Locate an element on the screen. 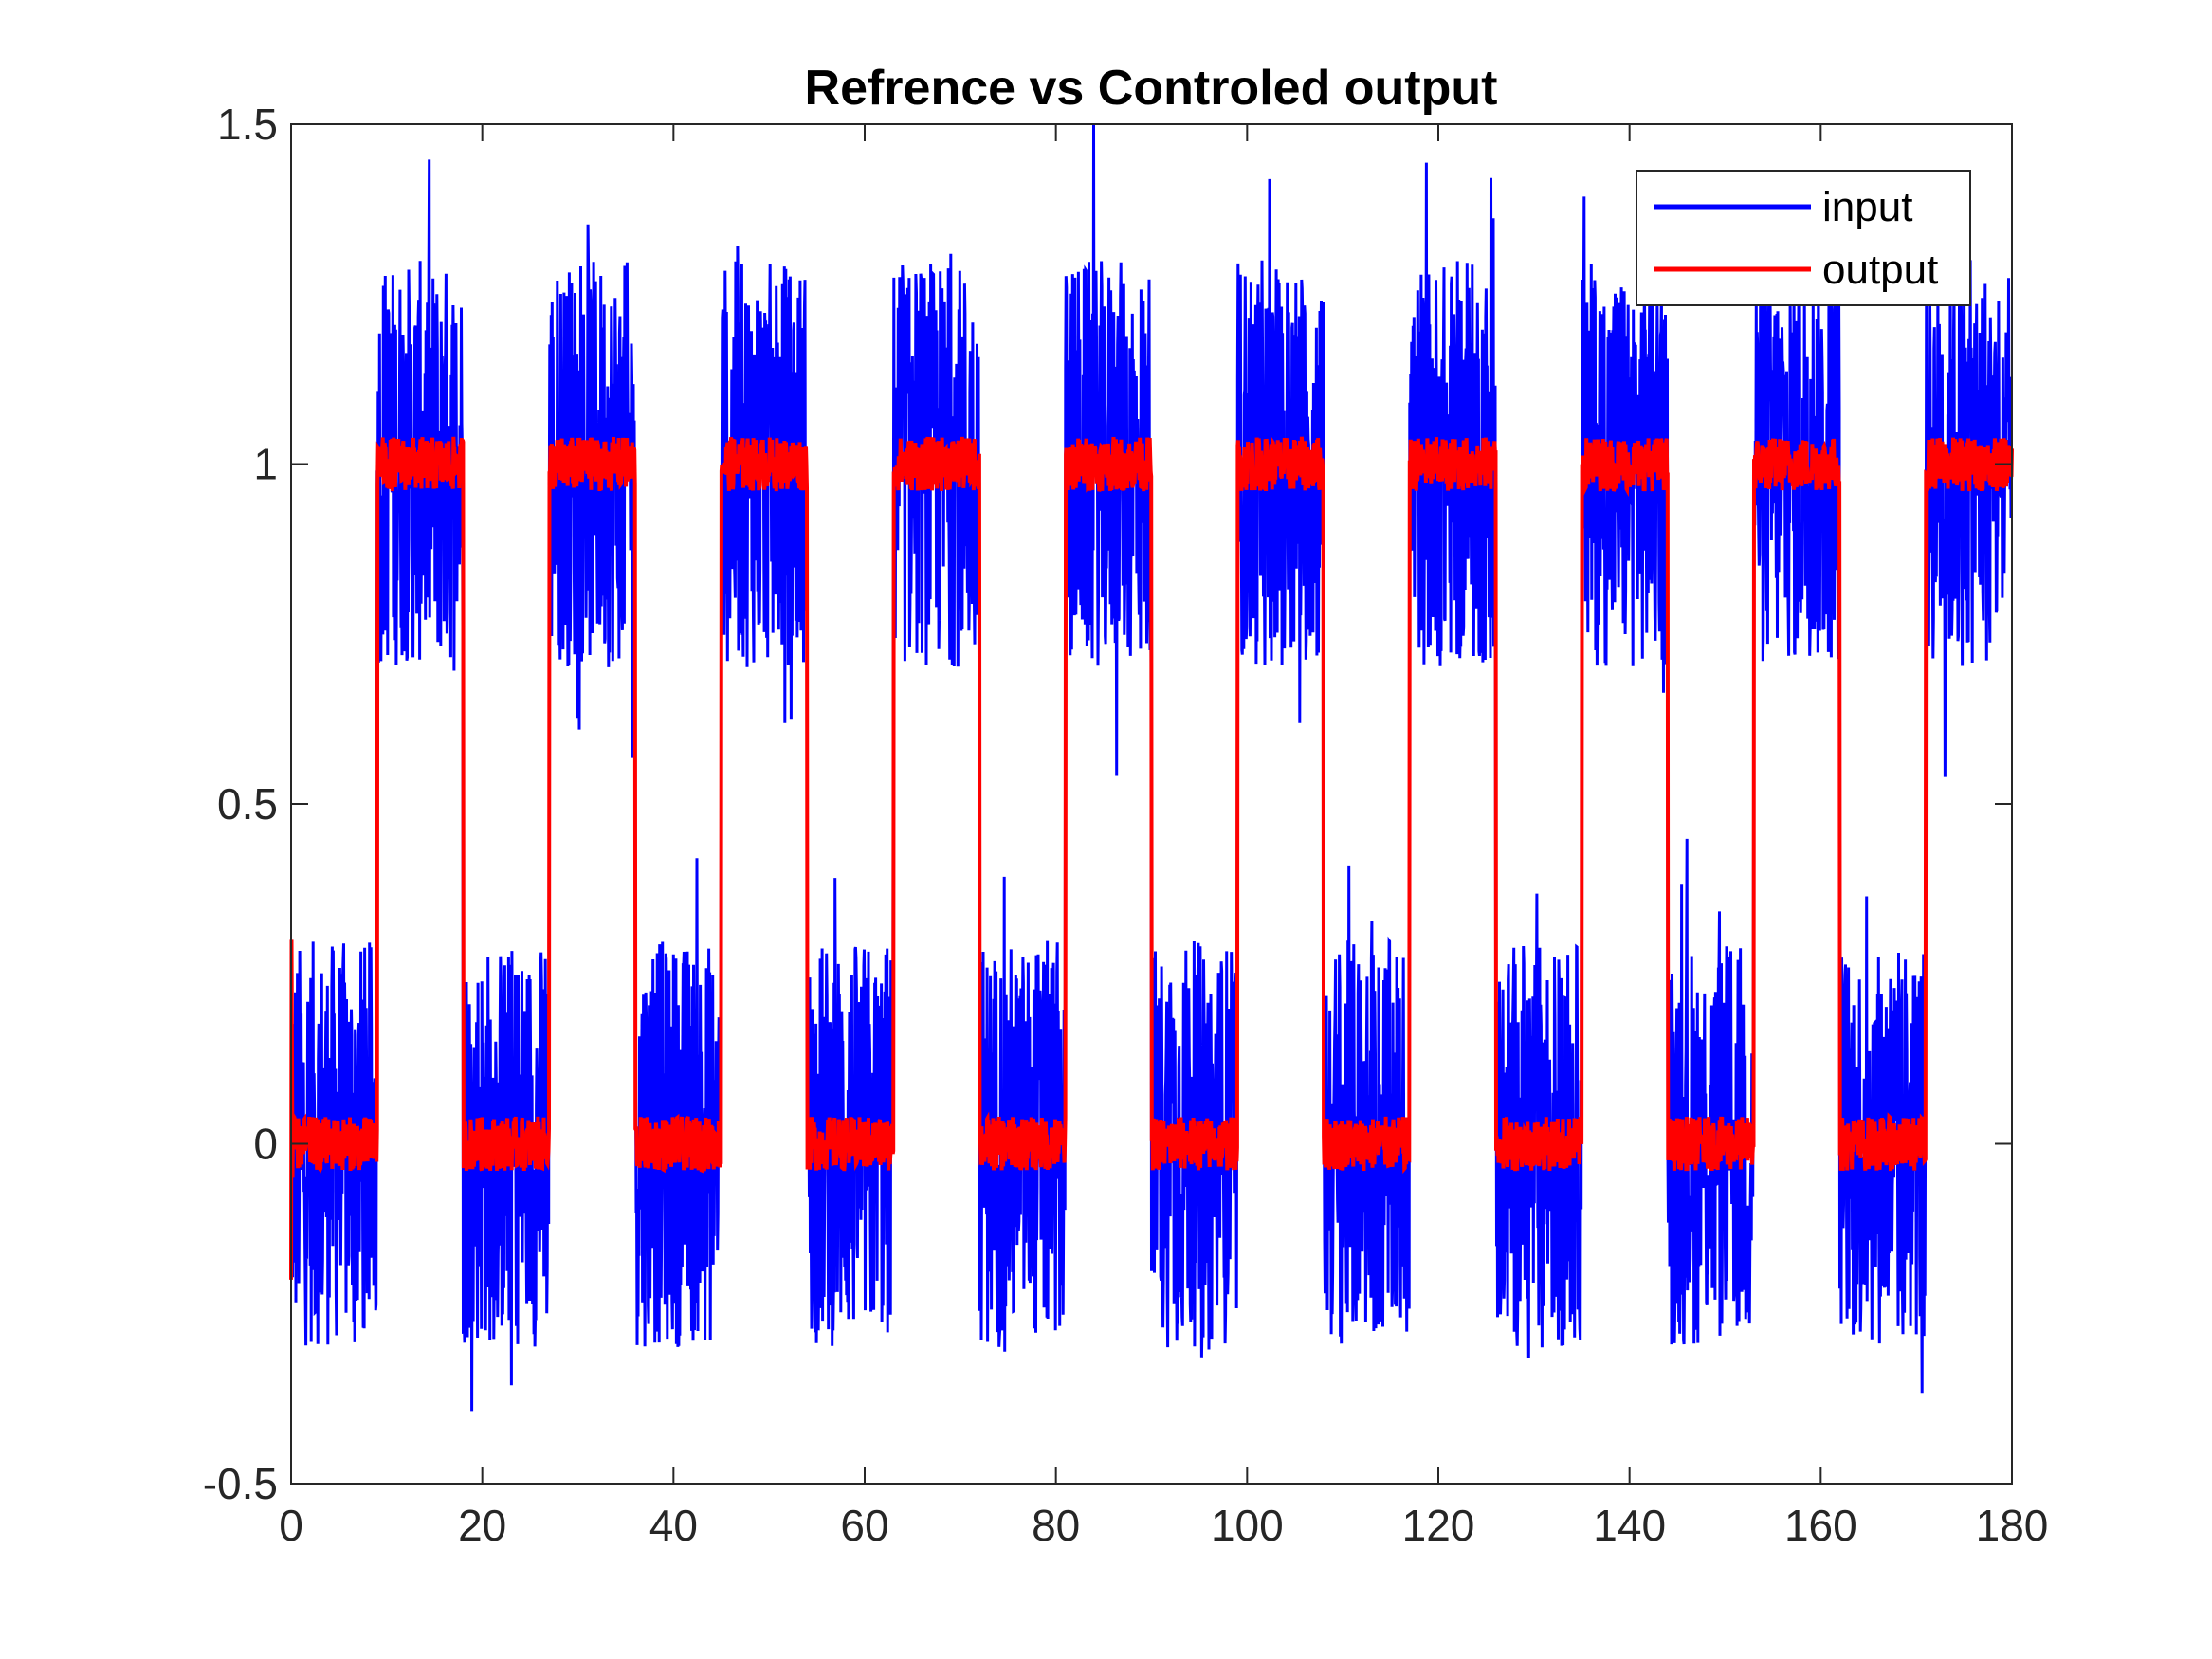  x-tick-label: 180 is located at coordinates (2012, 1525).